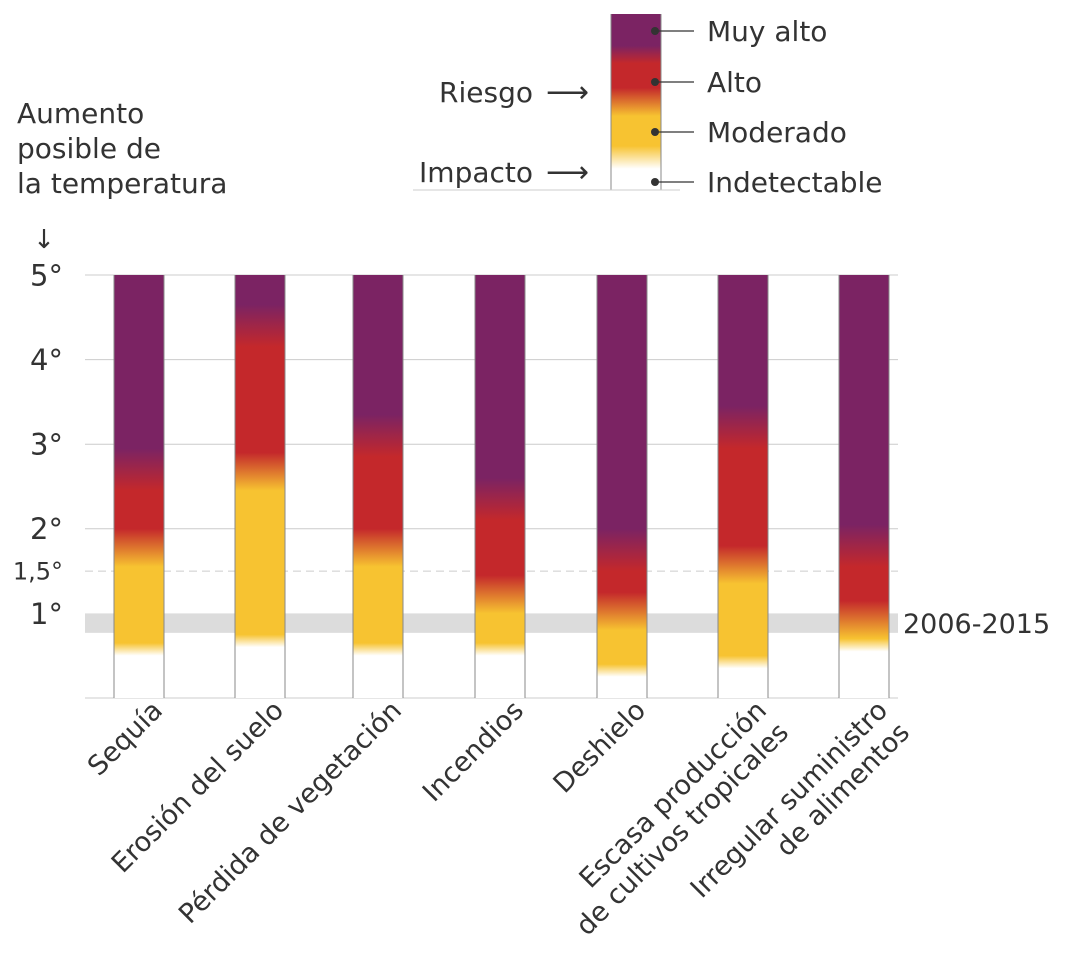 The height and width of the screenshot is (961, 1071). Describe the element at coordinates (125, 738) in the screenshot. I see `category-label: Sequía` at that location.